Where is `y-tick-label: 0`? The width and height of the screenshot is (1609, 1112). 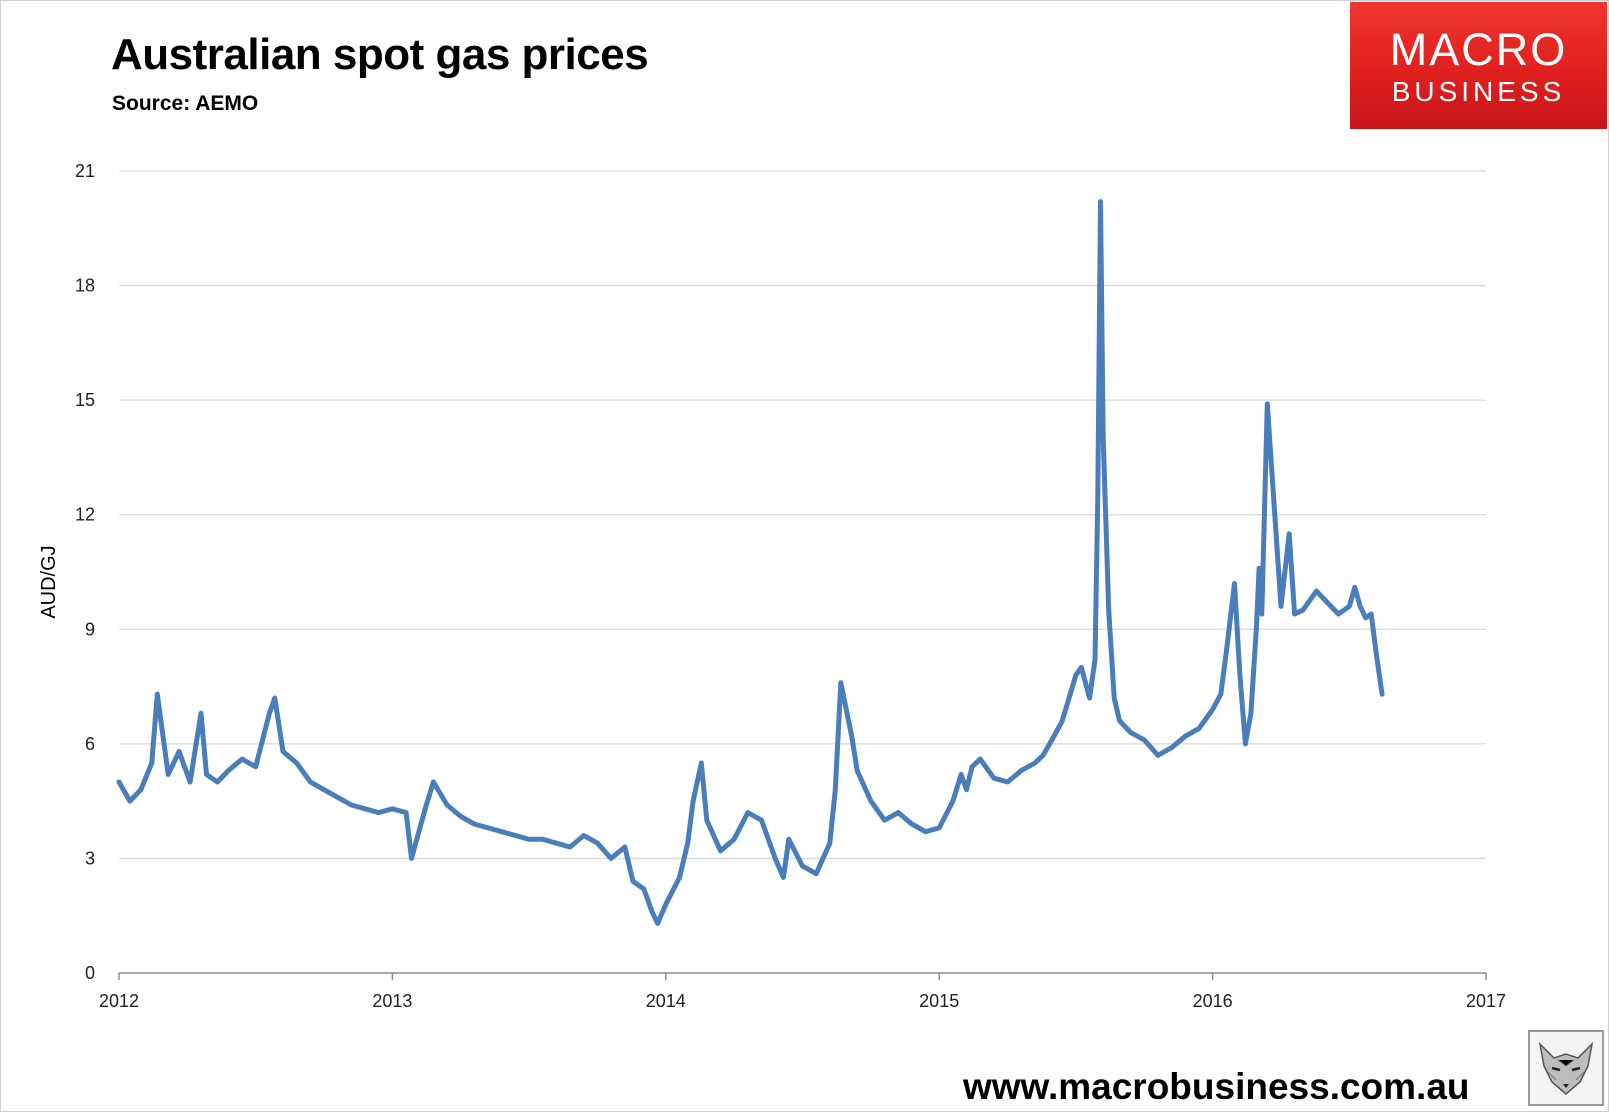
y-tick-label: 0 is located at coordinates (90, 973).